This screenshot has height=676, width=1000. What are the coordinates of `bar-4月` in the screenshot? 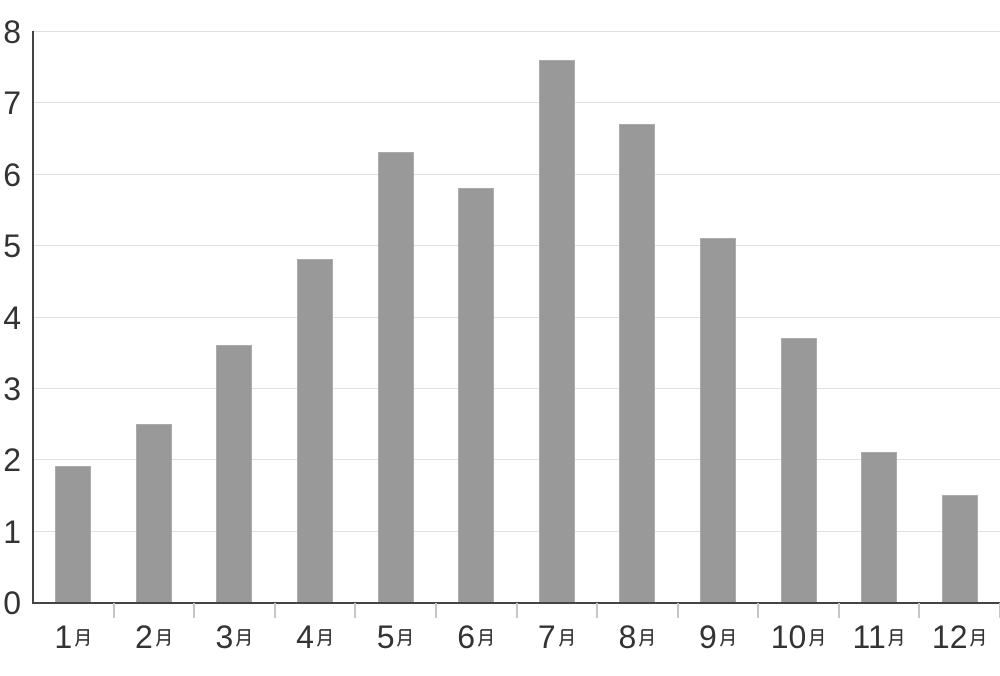 It's located at (315, 430).